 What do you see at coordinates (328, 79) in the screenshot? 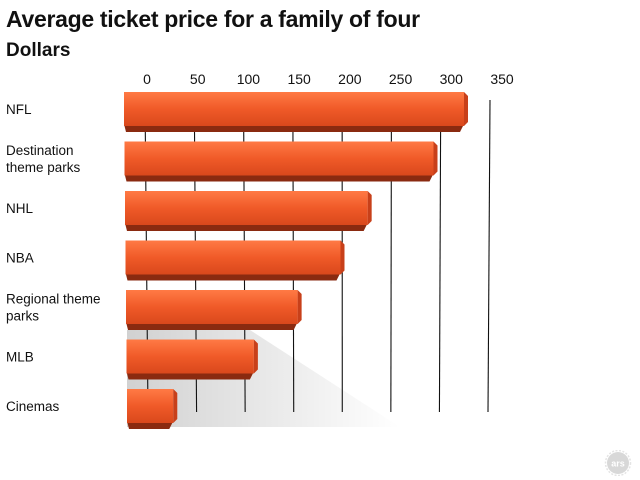
I see `x-axis-ticks: 0 50 100 150 200 250 300 350` at bounding box center [328, 79].